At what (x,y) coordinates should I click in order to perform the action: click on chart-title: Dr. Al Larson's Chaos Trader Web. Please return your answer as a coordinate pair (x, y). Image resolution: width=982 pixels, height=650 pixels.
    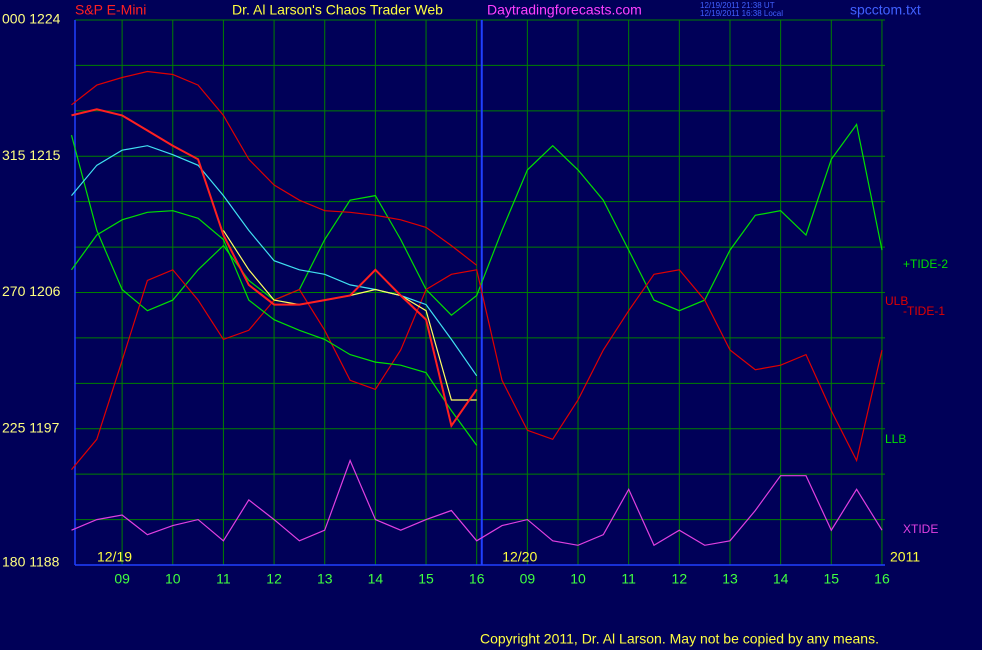
    Looking at the image, I should click on (337, 10).